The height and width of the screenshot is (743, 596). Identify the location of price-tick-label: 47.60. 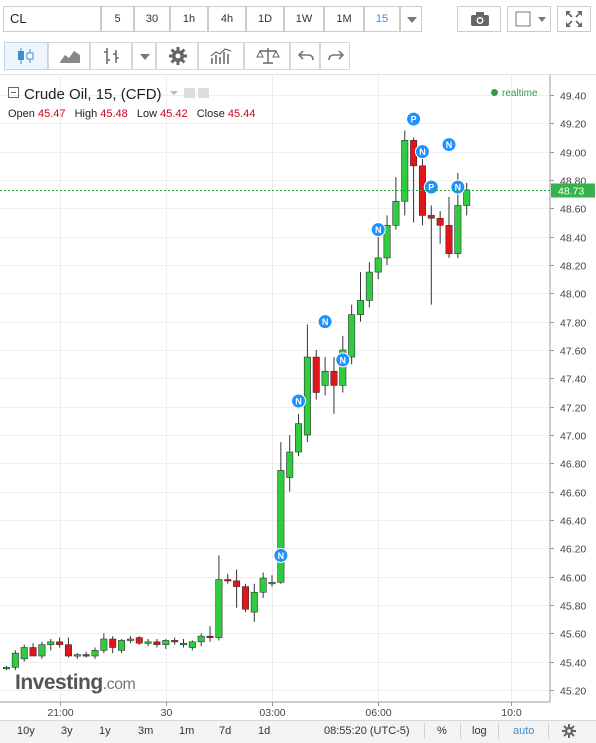
(573, 352).